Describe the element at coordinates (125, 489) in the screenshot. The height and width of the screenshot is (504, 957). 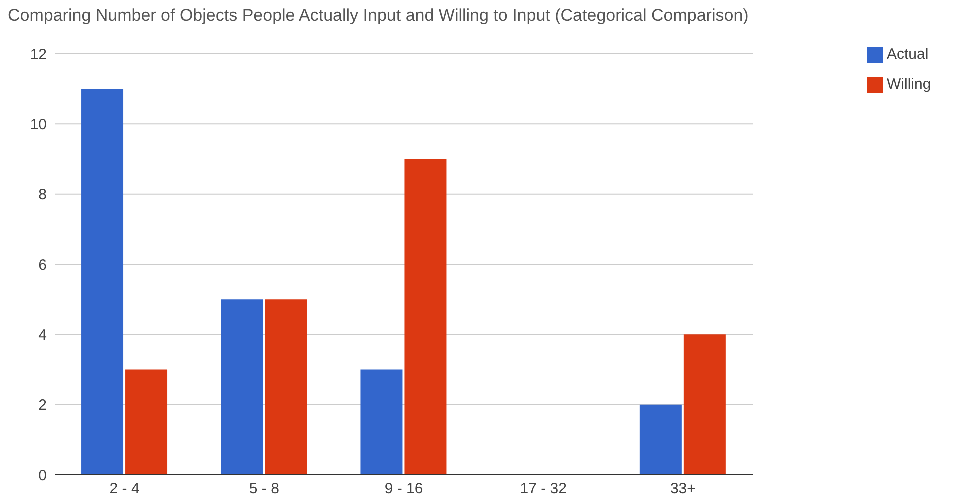
I see `x-tick-label: 2 - 4` at that location.